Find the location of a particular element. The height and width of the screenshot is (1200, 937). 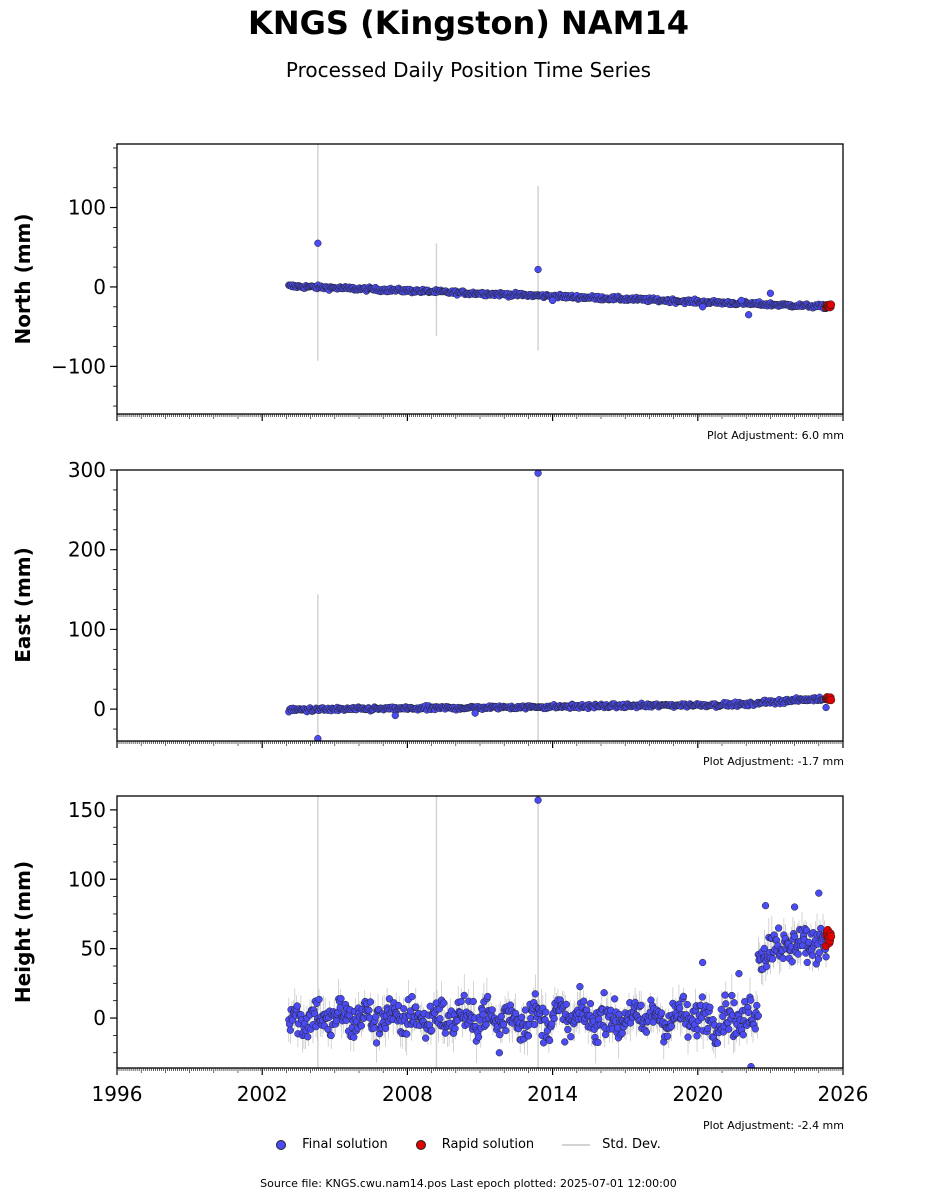

height-plot-adjustment: Plot Adjustment: -2.4 mm is located at coordinates (773, 1125).